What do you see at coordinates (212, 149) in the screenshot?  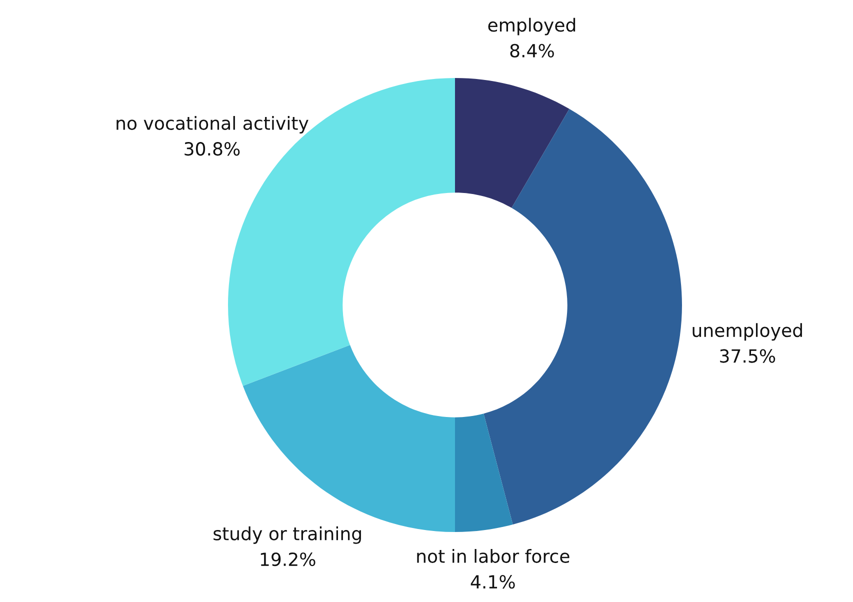 I see `data-label: 30.8%` at bounding box center [212, 149].